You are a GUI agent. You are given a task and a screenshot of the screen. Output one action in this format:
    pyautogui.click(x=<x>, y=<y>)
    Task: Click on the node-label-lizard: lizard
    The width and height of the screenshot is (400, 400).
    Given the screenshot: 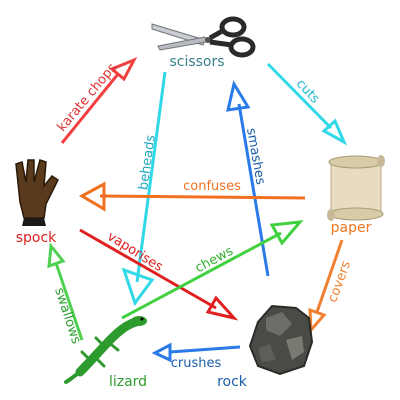 What is the action you would take?
    pyautogui.click(x=128, y=382)
    